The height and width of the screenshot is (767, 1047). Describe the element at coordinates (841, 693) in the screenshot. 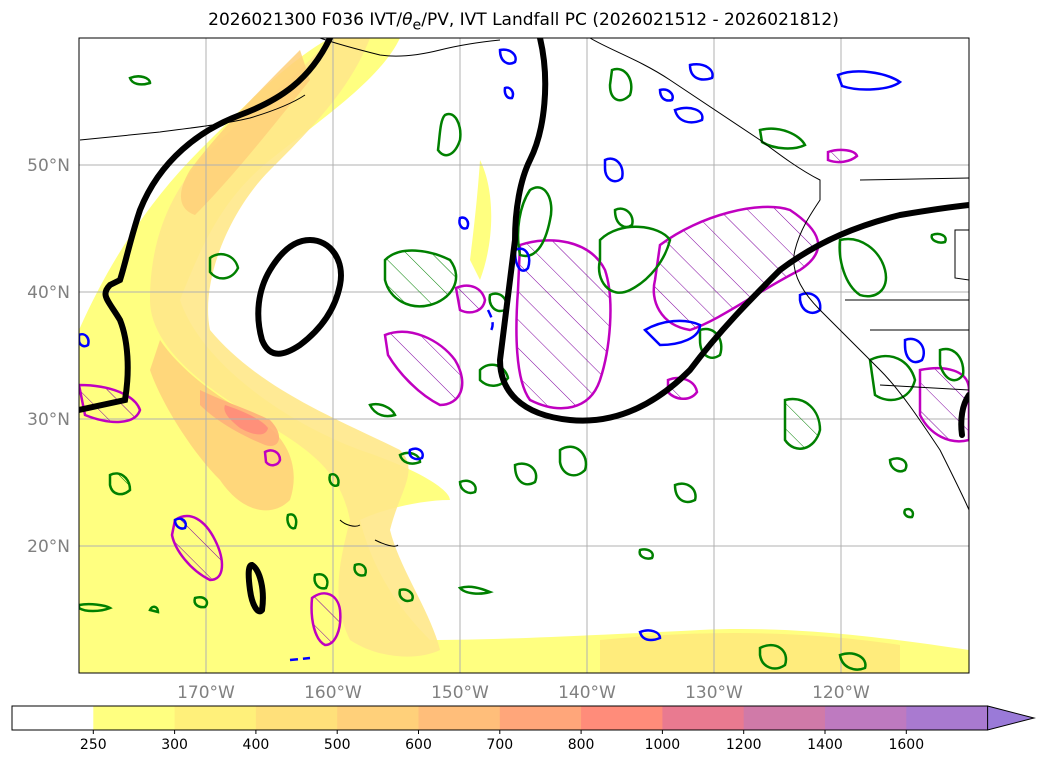

I see `lon-label-120w: 120°W` at that location.